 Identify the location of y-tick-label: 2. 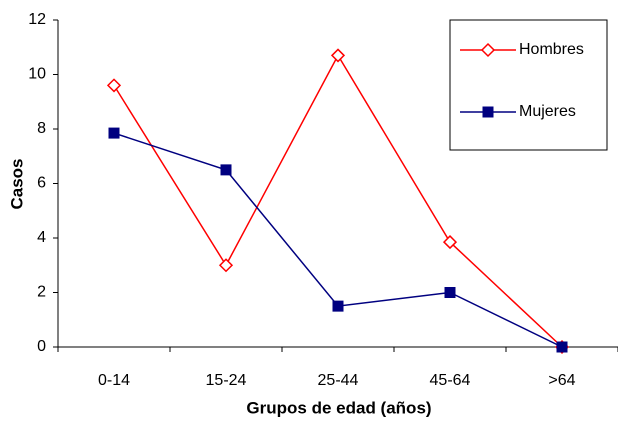
(41, 292).